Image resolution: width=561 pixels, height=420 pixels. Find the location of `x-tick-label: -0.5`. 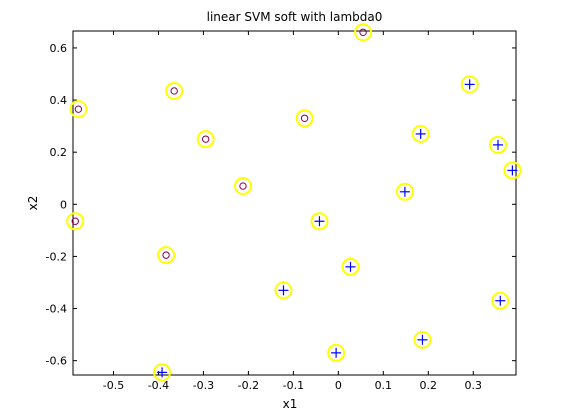

x-tick-label: -0.5 is located at coordinates (113, 385).